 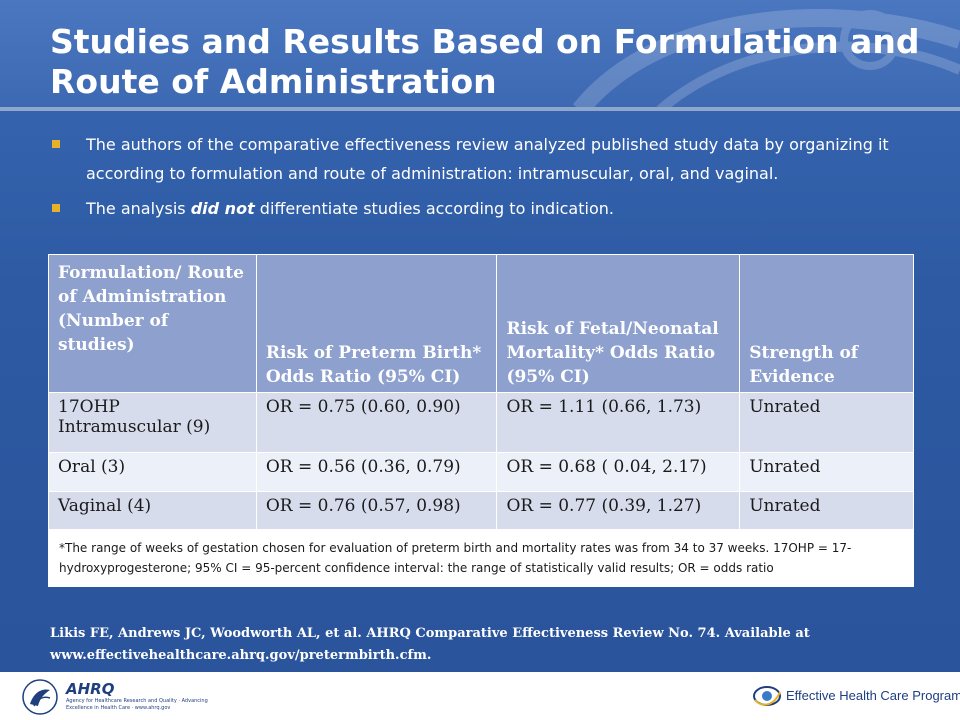 I want to click on cell-formulation: 17OHP Intramuscular (9), so click(x=152, y=422).